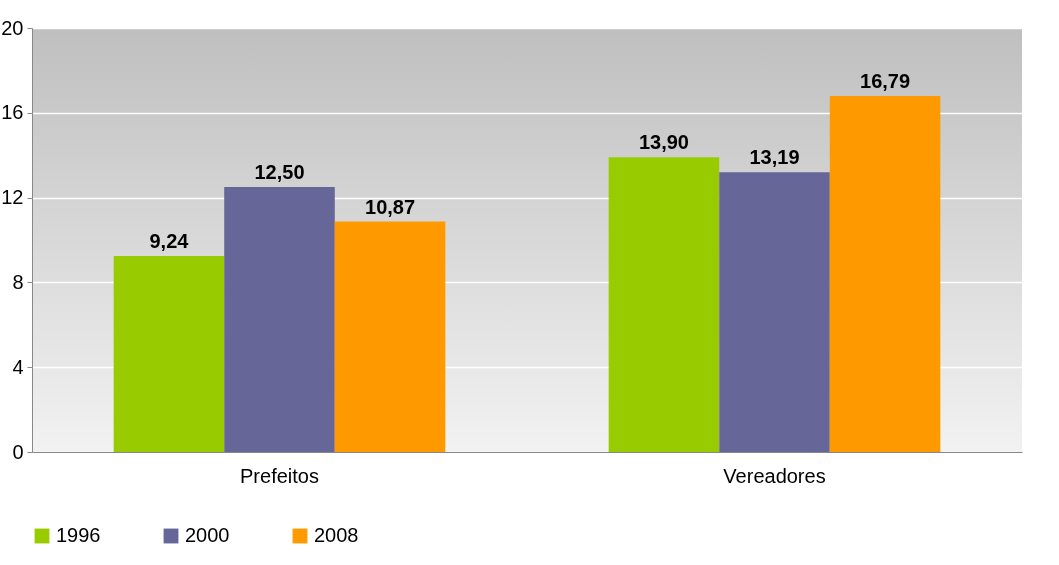  I want to click on legend-label: 2000, so click(207, 535).